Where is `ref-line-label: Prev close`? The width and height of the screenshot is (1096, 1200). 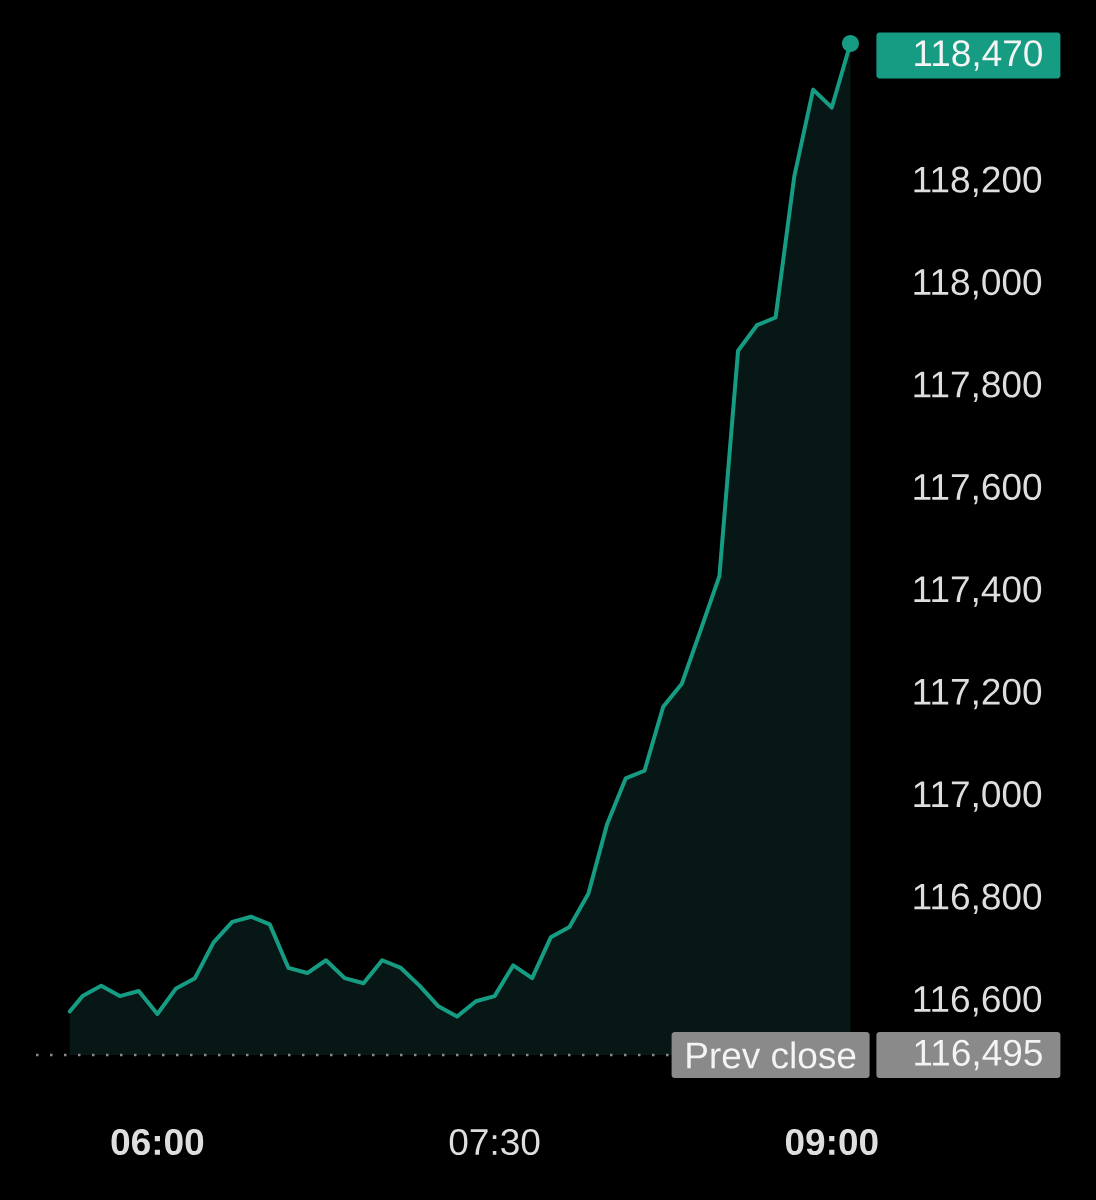
ref-line-label: Prev close is located at coordinates (771, 1055).